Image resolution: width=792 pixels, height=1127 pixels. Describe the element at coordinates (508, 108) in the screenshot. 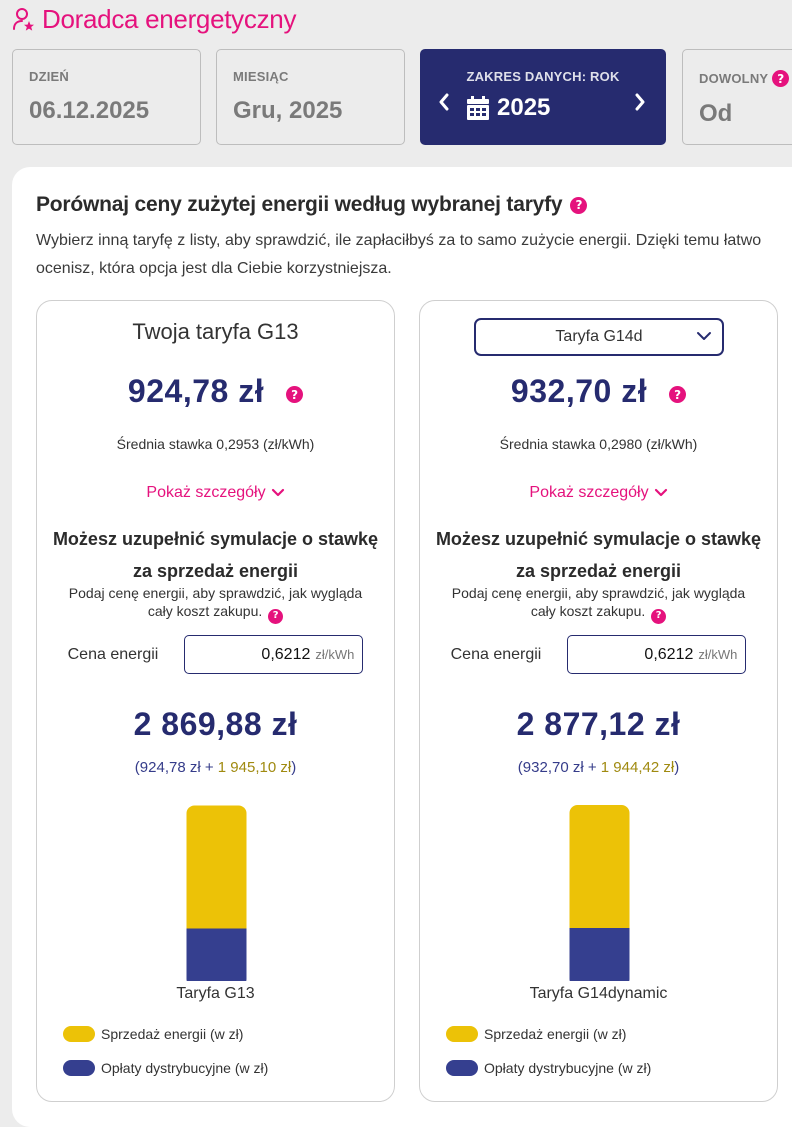

I see `year-display: 2025` at that location.